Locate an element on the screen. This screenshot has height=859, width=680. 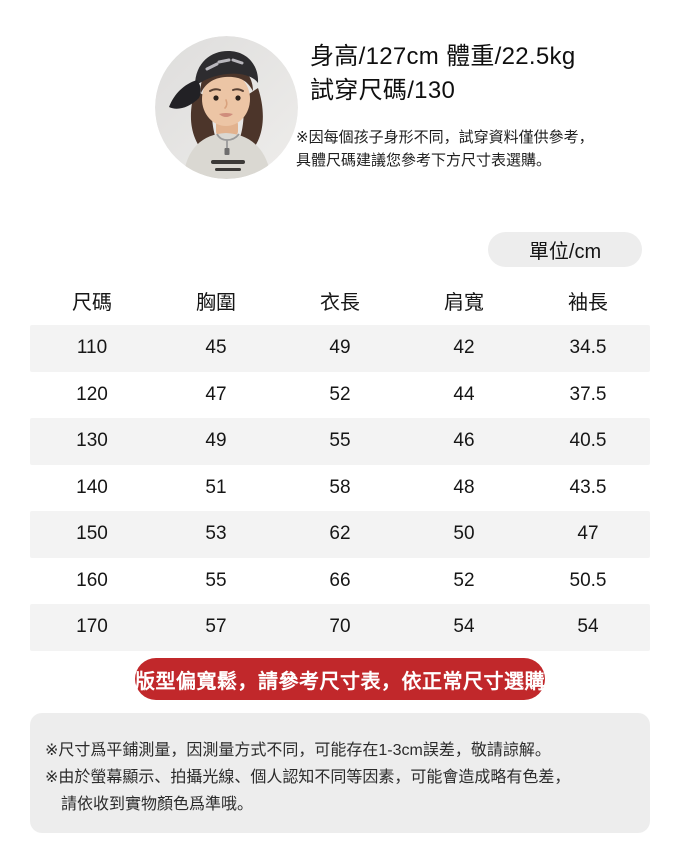
table-row: 110 45 49 42 34.5 is located at coordinates (340, 348).